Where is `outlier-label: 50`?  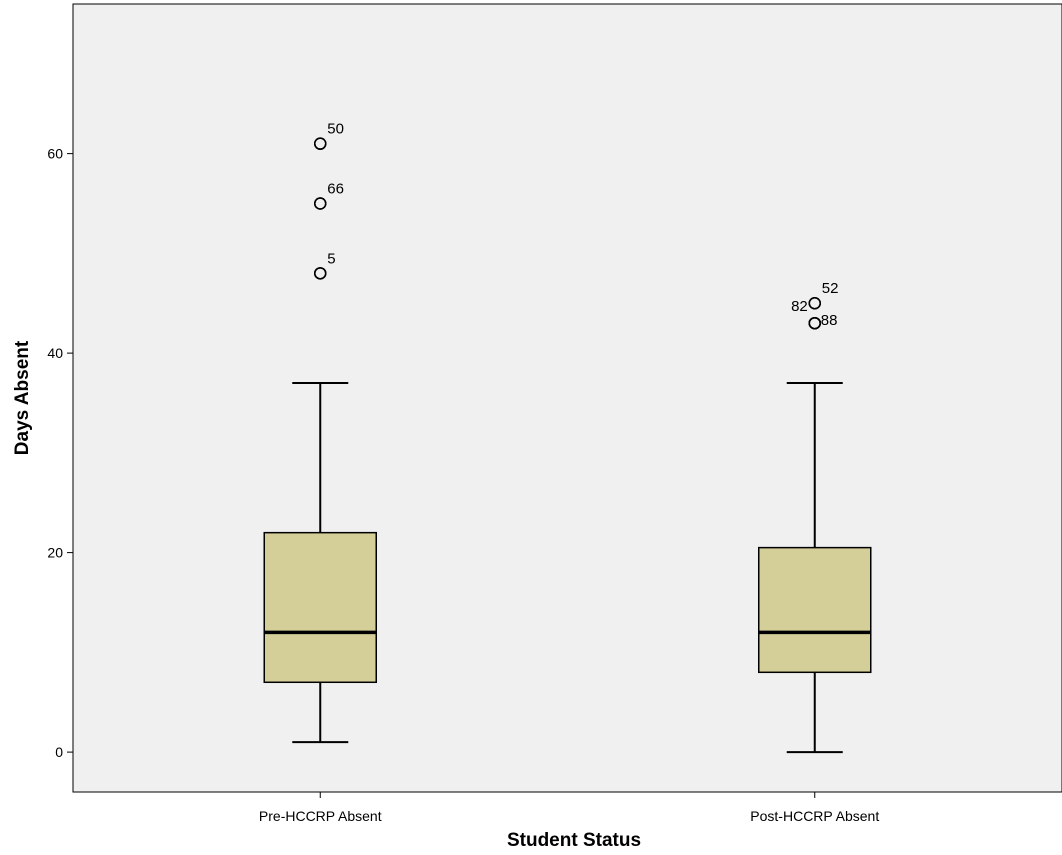
outlier-label: 50 is located at coordinates (335, 129).